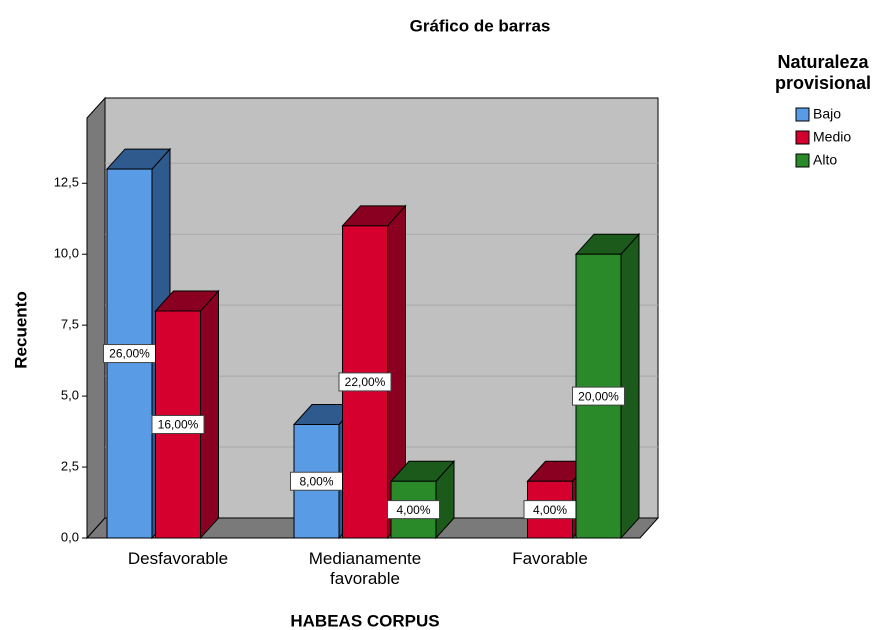 This screenshot has height=630, width=886. I want to click on legend-label: Bajo, so click(827, 114).